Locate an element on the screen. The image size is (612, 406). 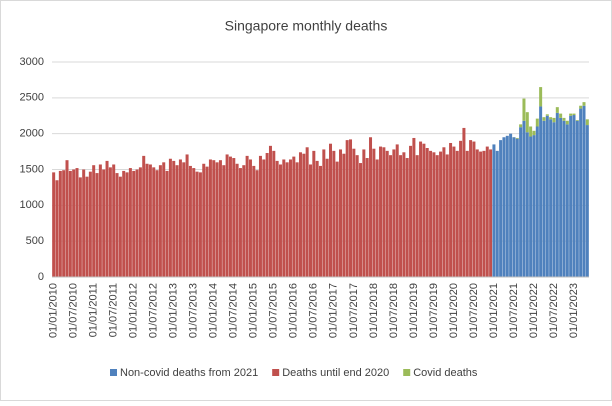
y-tick-label: 500 is located at coordinates (35, 241).